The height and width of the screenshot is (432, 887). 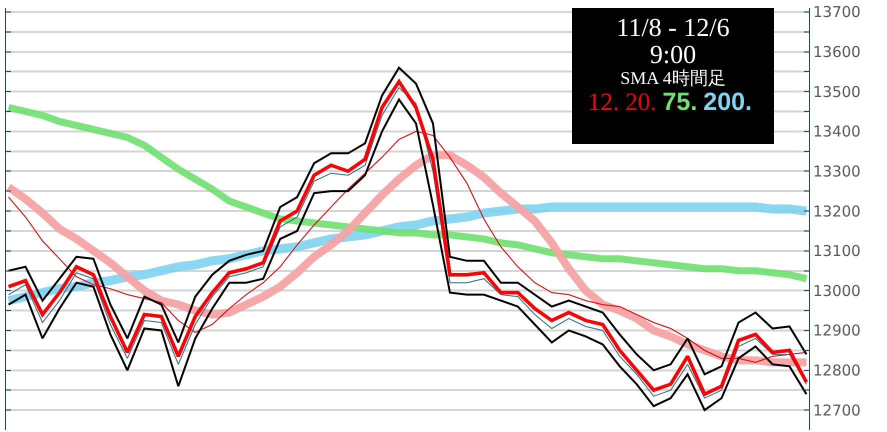 I want to click on text: 200., so click(x=727, y=102).